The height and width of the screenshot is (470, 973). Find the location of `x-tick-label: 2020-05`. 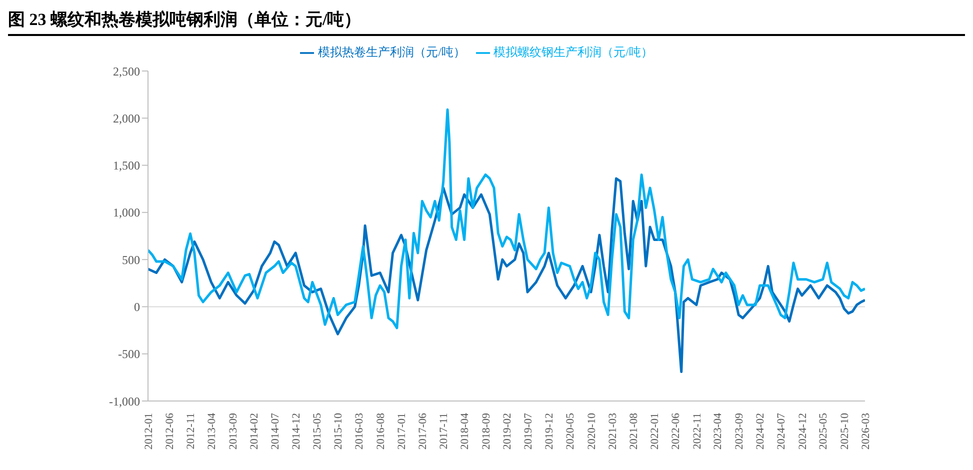

x-tick-label: 2020-05 is located at coordinates (570, 431).